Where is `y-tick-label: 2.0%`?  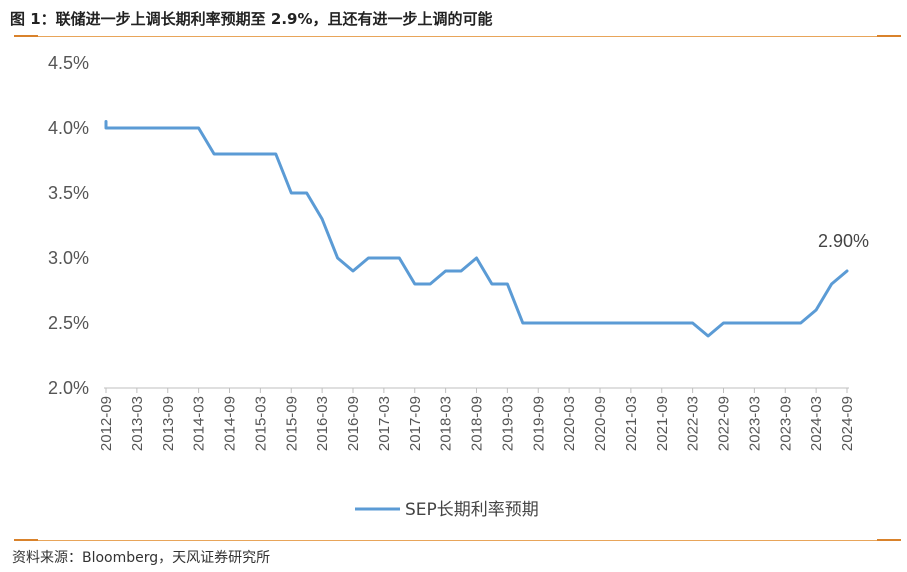
y-tick-label: 2.0% is located at coordinates (68, 388).